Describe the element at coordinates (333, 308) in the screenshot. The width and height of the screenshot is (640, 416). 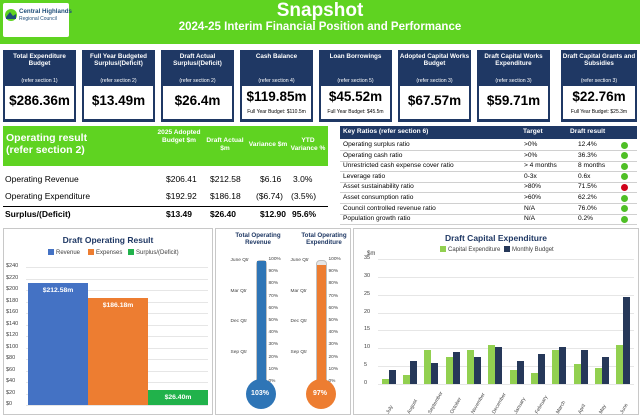
I see `right-tick-label: 60%` at that location.